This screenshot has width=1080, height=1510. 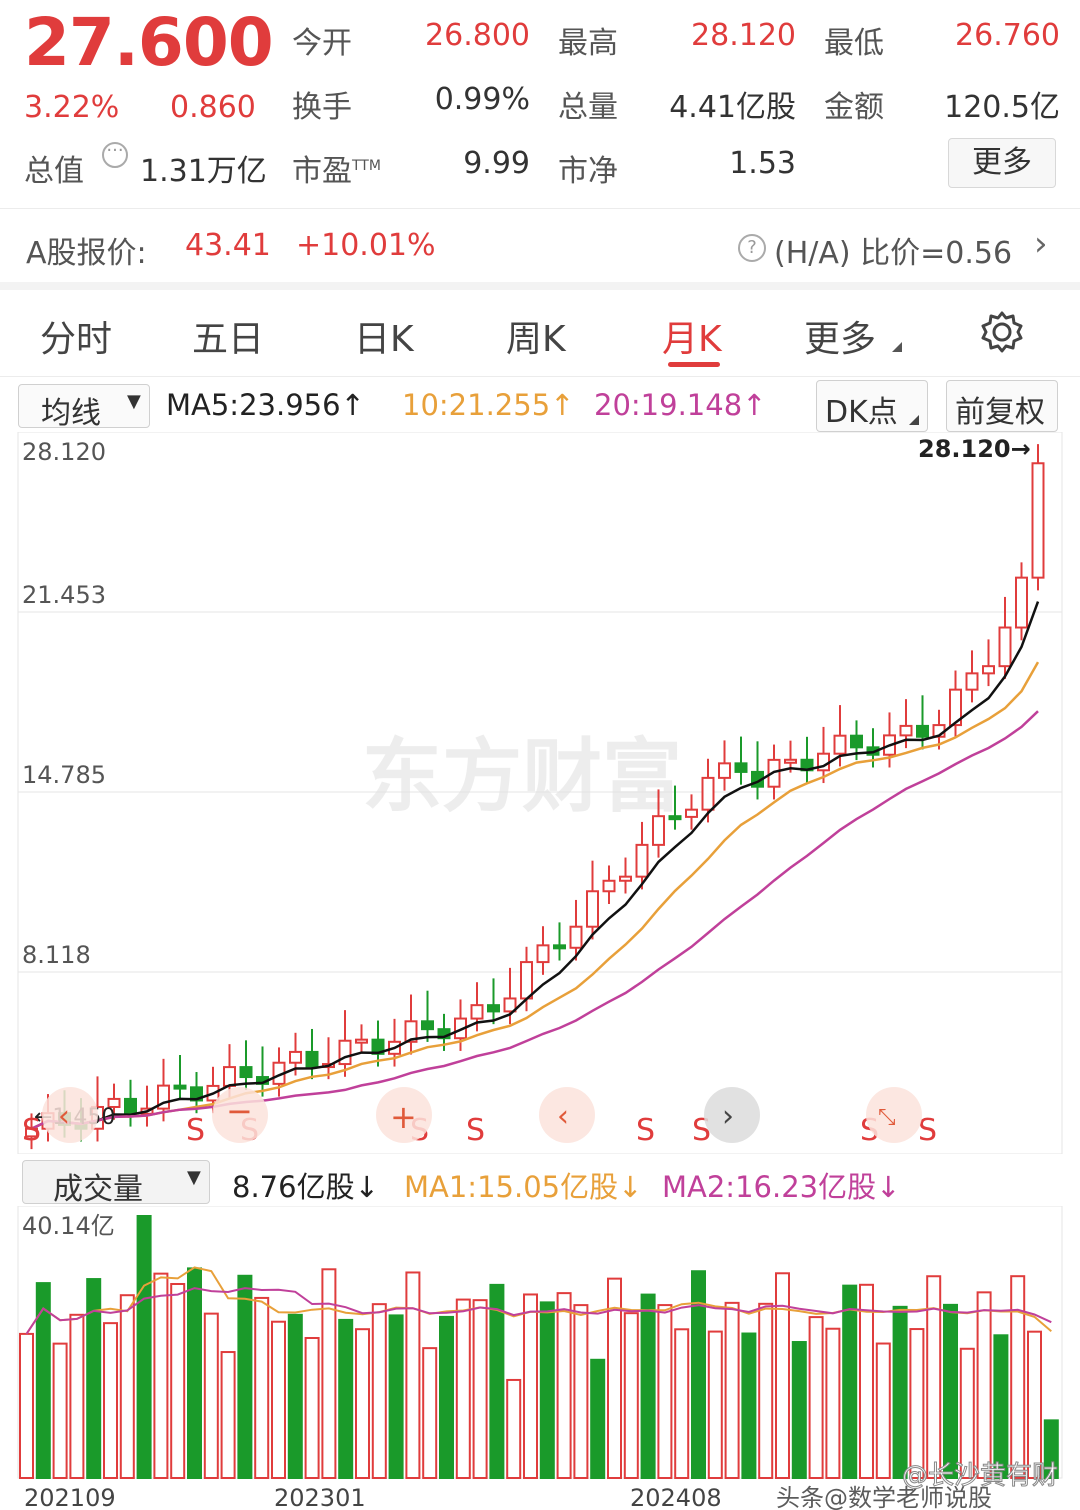 I want to click on dk-point-label: DK点, so click(x=861, y=412).